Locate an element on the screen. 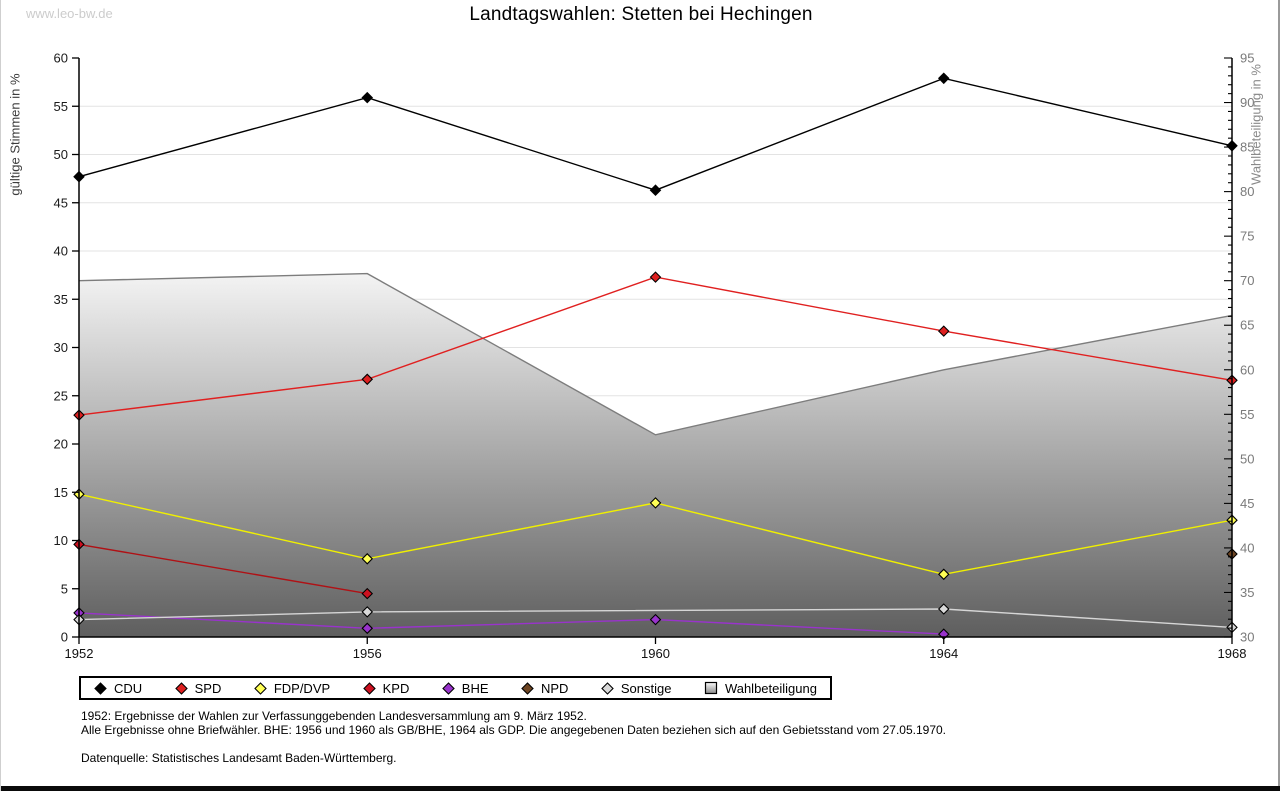 This screenshot has height=791, width=1280. left-axis-label: gültige Stimmen in % is located at coordinates (15, 134).